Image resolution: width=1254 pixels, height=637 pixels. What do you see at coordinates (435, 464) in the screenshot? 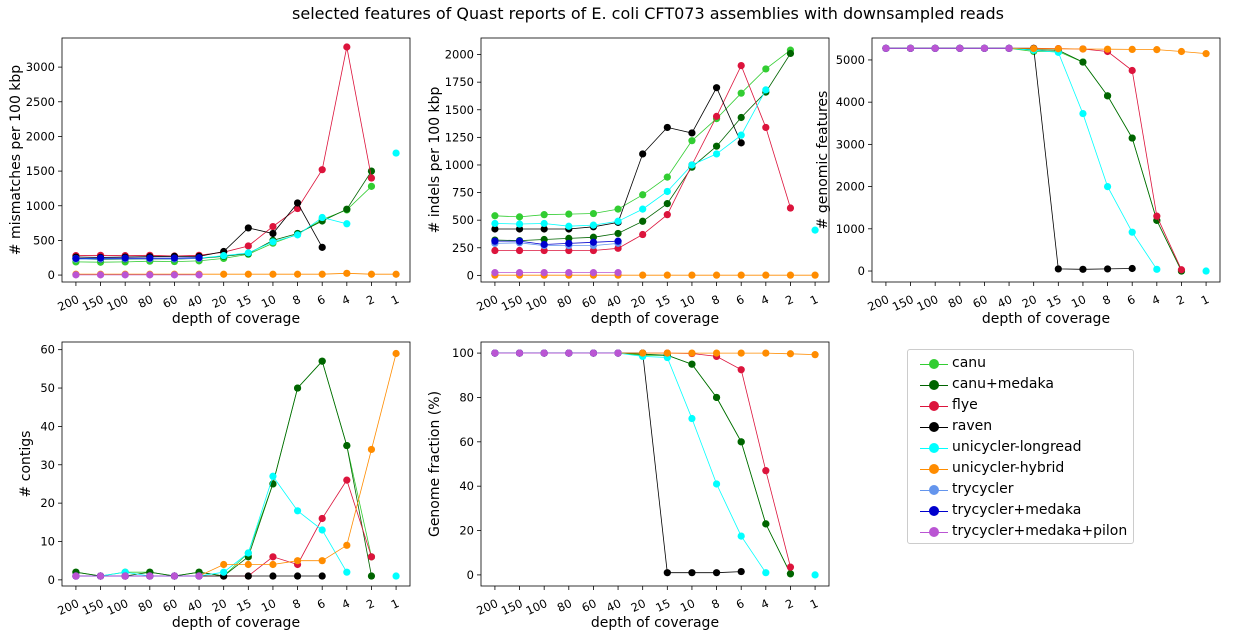
I see `y-axis-label: Genome fraction (%)` at bounding box center [435, 464].